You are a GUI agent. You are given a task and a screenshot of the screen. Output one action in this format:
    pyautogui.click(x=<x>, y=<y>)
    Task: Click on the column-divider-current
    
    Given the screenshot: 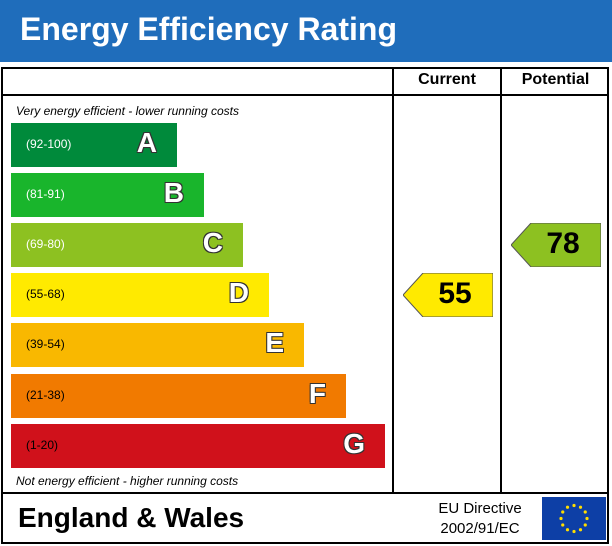 What is the action you would take?
    pyautogui.click(x=393, y=280)
    